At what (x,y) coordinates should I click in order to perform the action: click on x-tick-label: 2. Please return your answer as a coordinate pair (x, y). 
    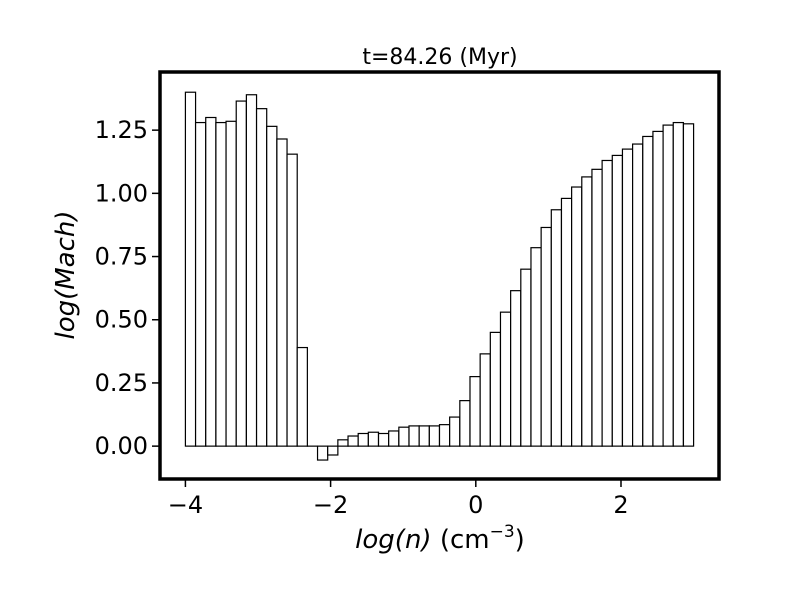
    Looking at the image, I should click on (620, 505).